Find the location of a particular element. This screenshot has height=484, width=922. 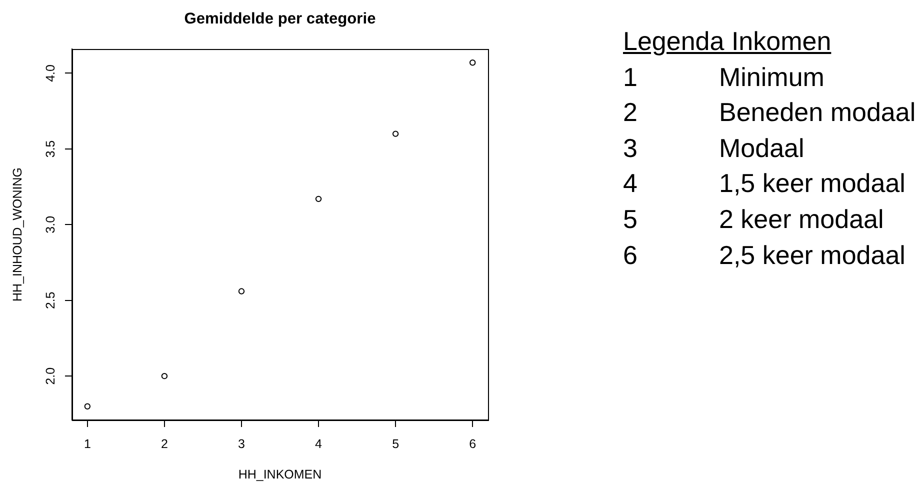

text: Minimum is located at coordinates (772, 78).